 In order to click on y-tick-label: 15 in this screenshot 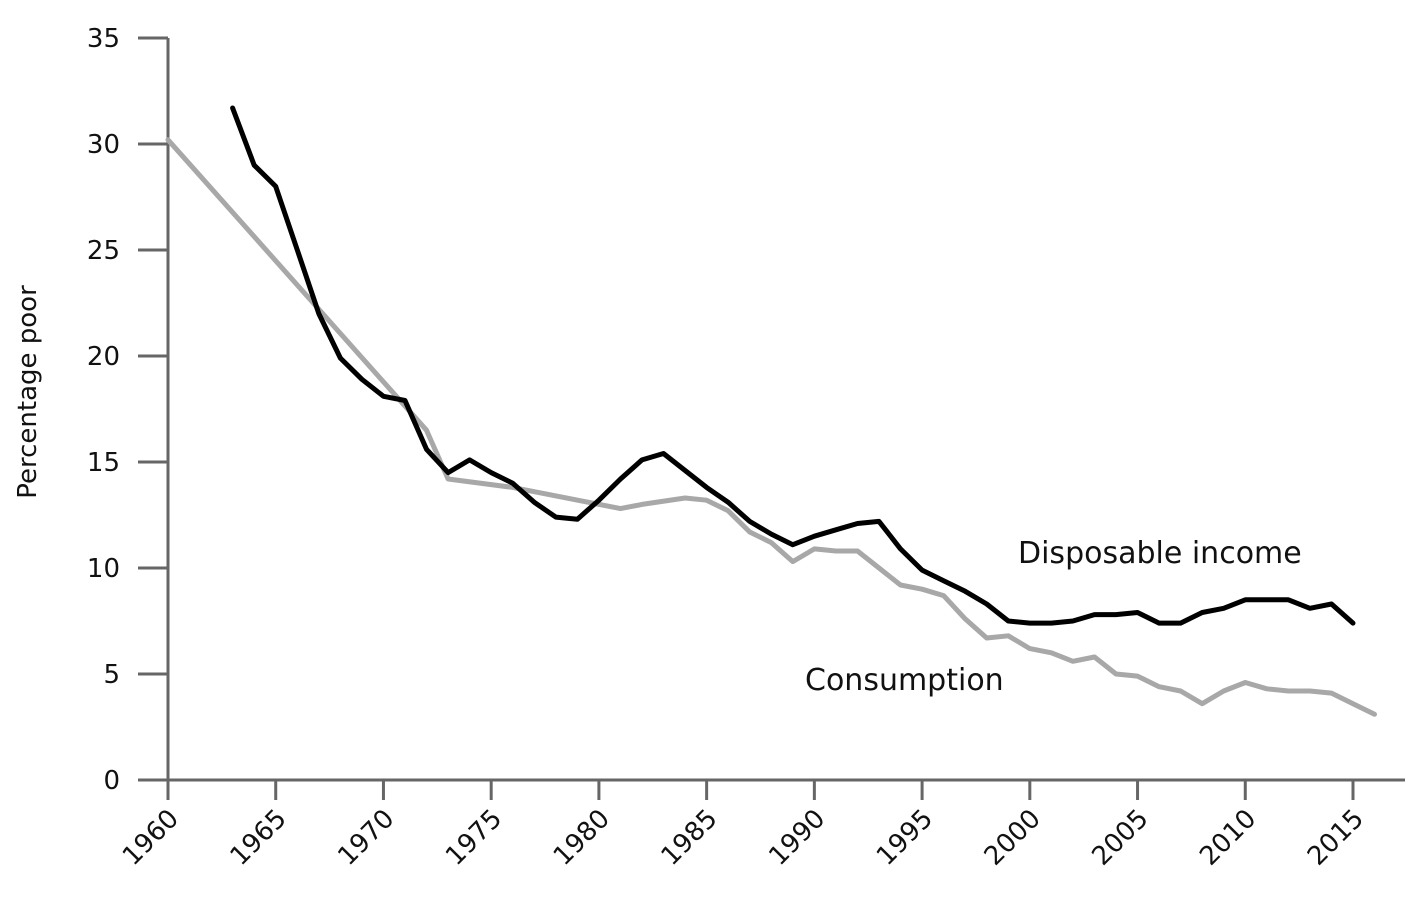, I will do `click(103, 463)`.